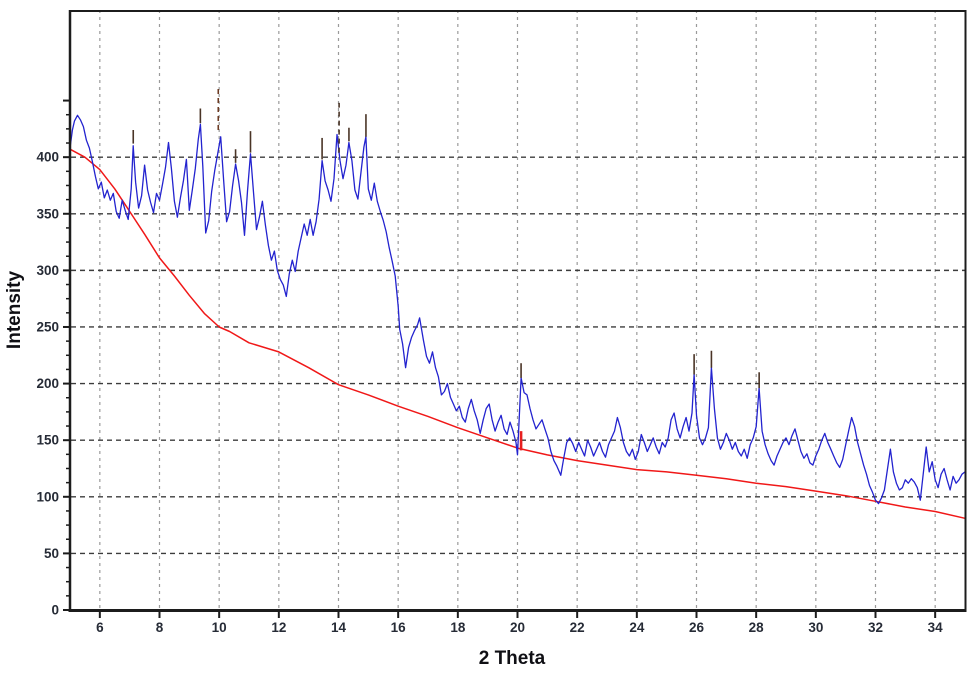  What do you see at coordinates (160, 627) in the screenshot?
I see `tick-label: 8` at bounding box center [160, 627].